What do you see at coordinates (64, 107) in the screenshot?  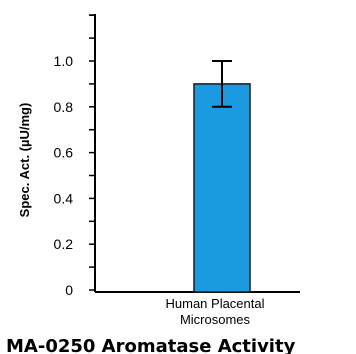 I see `y-tick-label: 0.8` at bounding box center [64, 107].